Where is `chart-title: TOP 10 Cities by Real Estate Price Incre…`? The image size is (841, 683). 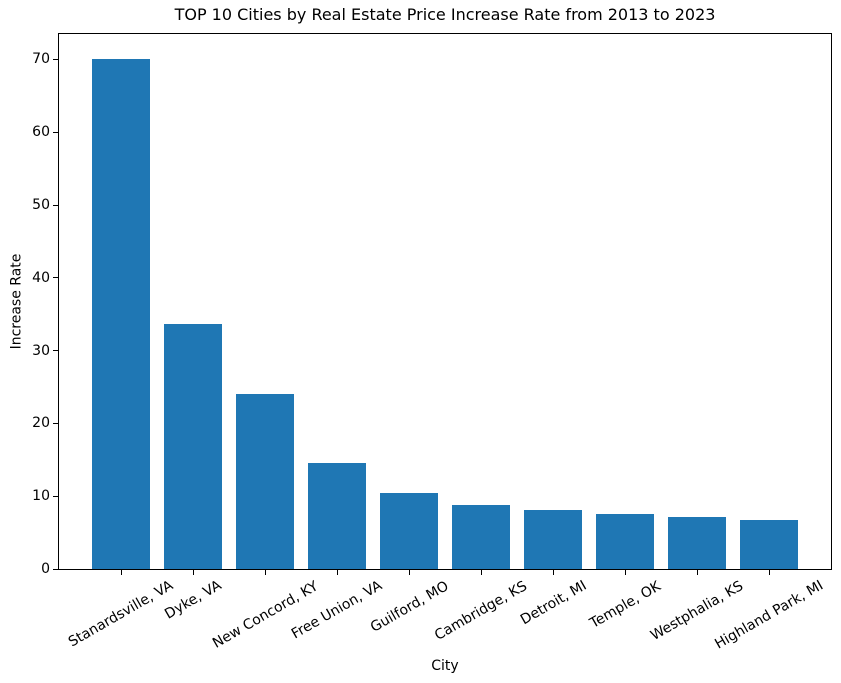 chart-title: TOP 10 Cities by Real Estate Price Incre… is located at coordinates (445, 14).